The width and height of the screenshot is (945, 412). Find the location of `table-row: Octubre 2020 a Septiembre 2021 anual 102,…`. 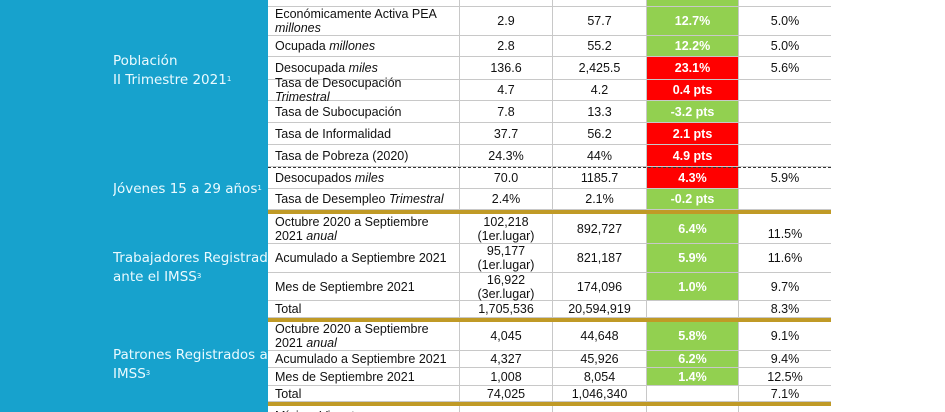

table-row: Octubre 2020 a Septiembre 2021 anual 102,… is located at coordinates (549, 229).